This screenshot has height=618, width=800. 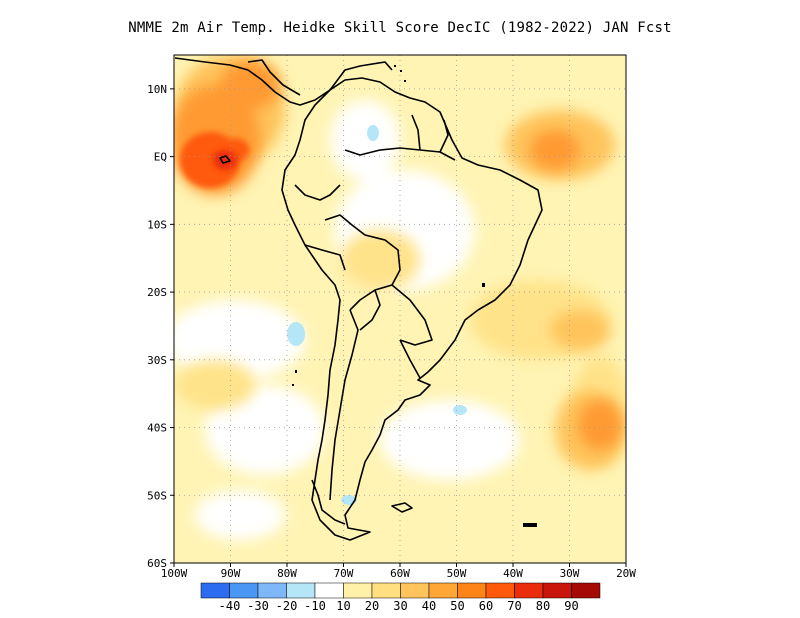 I want to click on lon-label: 80W, so click(x=287, y=573).